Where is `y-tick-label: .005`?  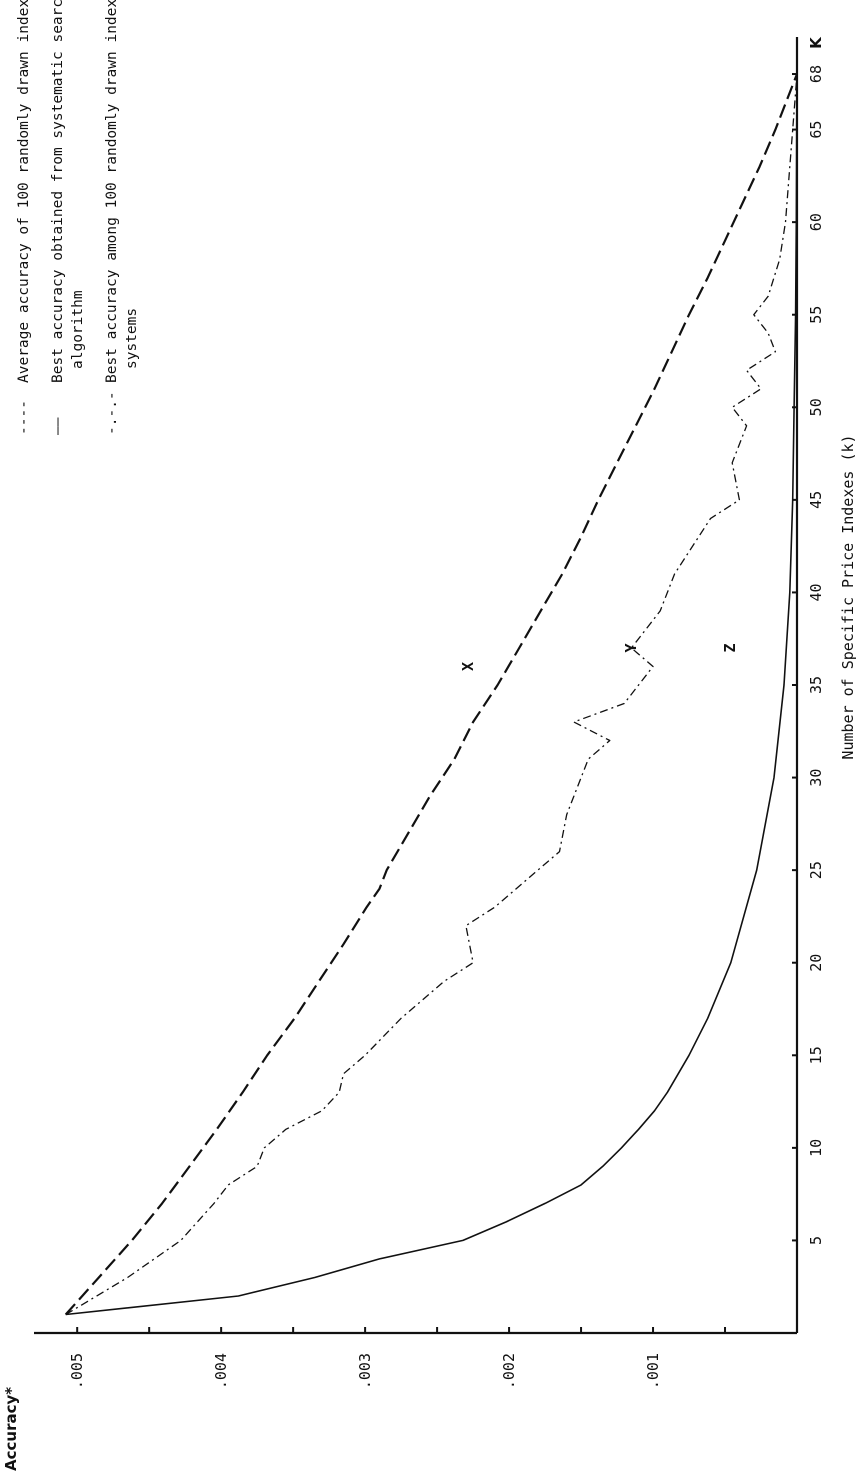 y-tick-label: .005 is located at coordinates (77, 1371).